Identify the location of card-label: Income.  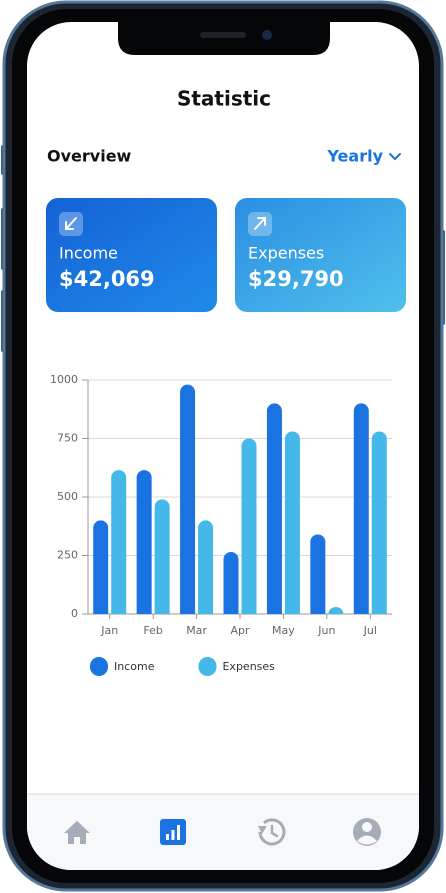
(88, 253).